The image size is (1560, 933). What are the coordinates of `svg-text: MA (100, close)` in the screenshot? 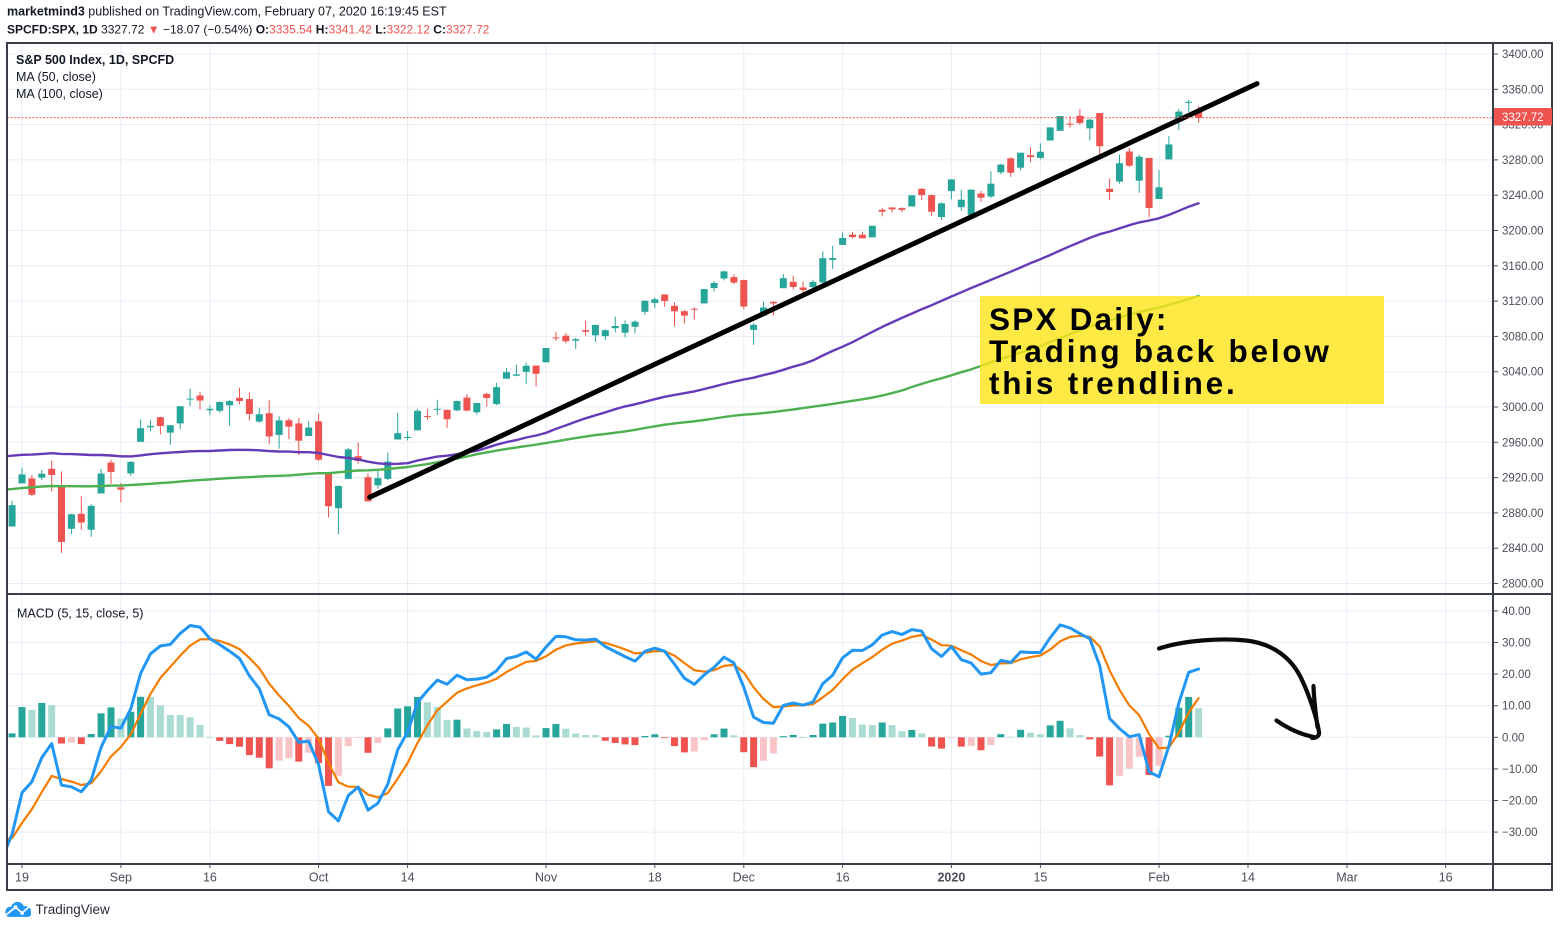 It's located at (59, 94).